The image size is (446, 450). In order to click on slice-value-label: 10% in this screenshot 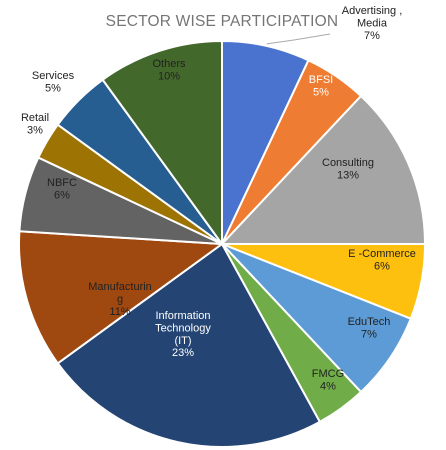, I will do `click(169, 76)`.